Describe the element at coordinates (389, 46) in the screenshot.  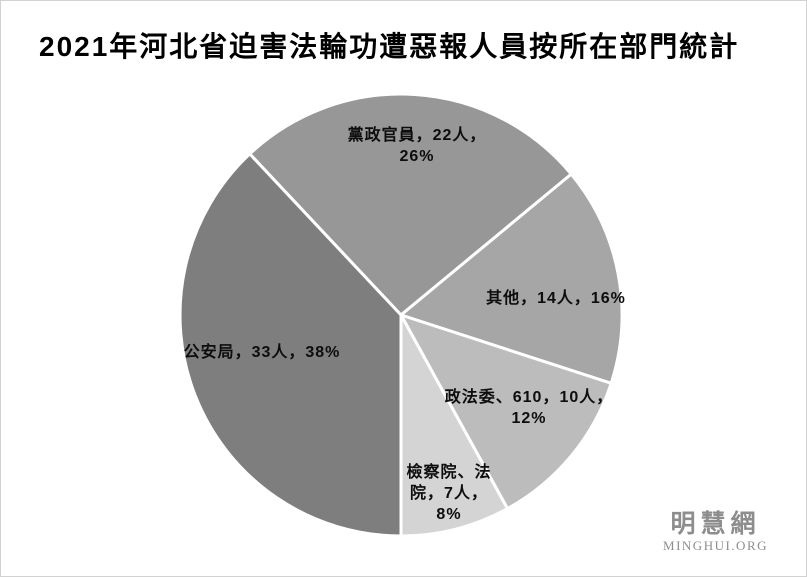
I see `chart-title: 2021年河北省迫害法輪功遭惡報人員按所在部門統計` at that location.